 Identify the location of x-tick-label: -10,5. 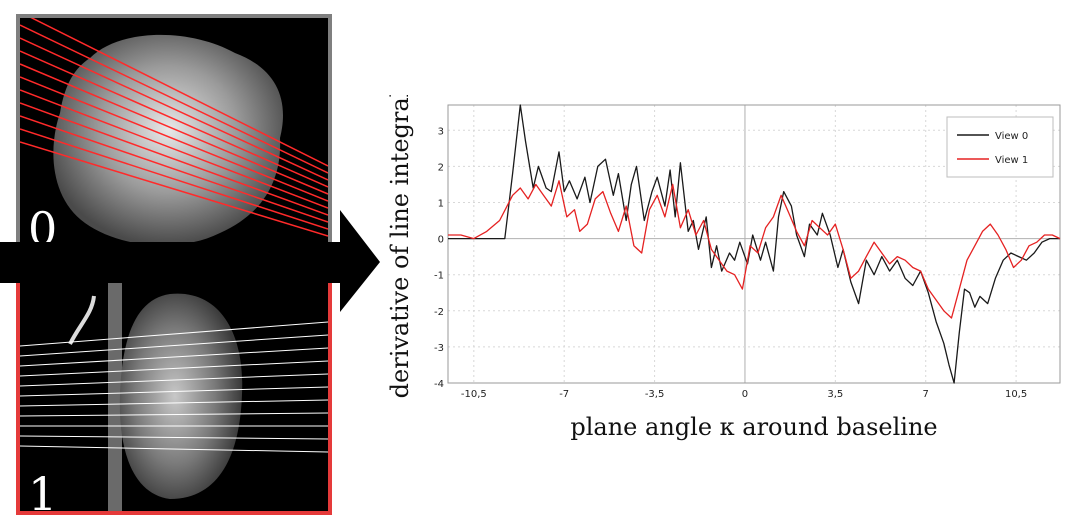
(474, 394).